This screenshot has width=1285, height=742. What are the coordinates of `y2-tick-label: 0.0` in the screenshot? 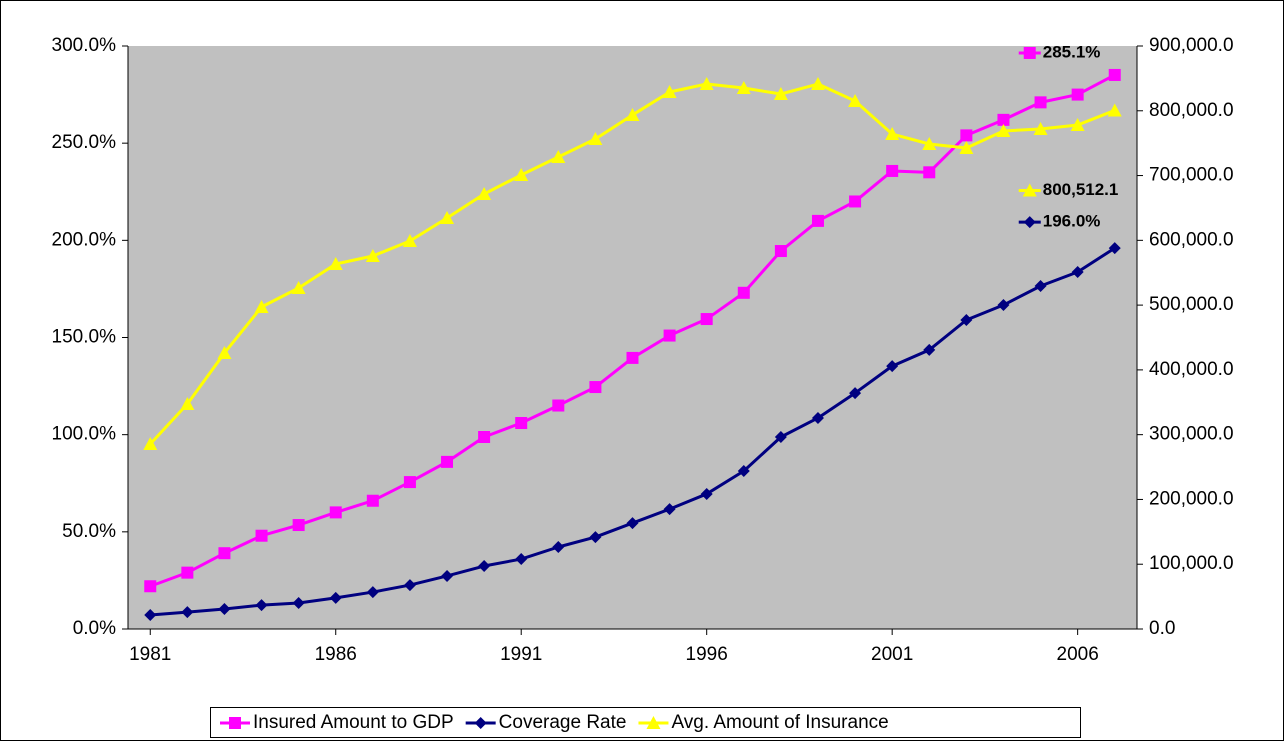 It's located at (1162, 628).